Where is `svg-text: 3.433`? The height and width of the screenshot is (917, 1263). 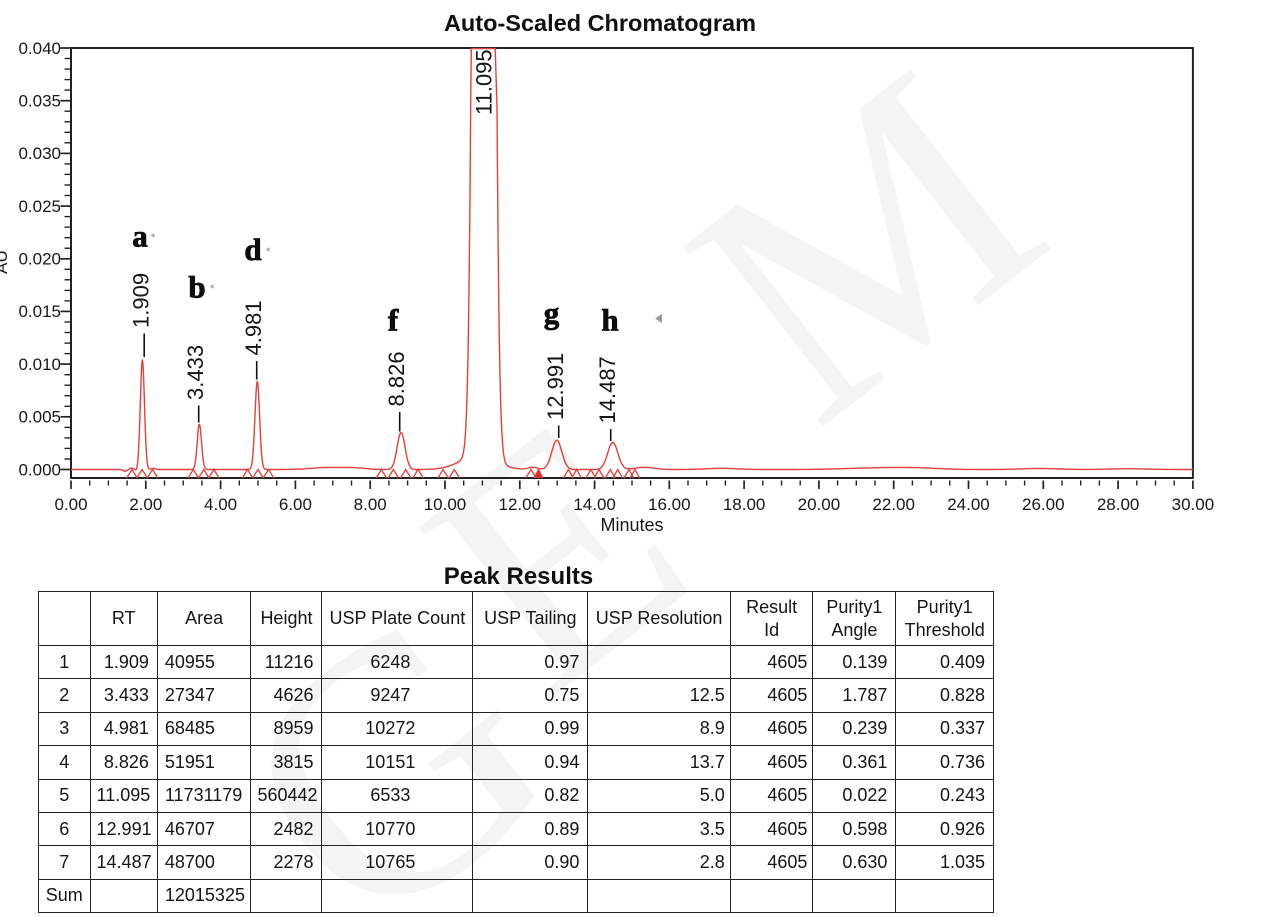 svg-text: 3.433 is located at coordinates (195, 372).